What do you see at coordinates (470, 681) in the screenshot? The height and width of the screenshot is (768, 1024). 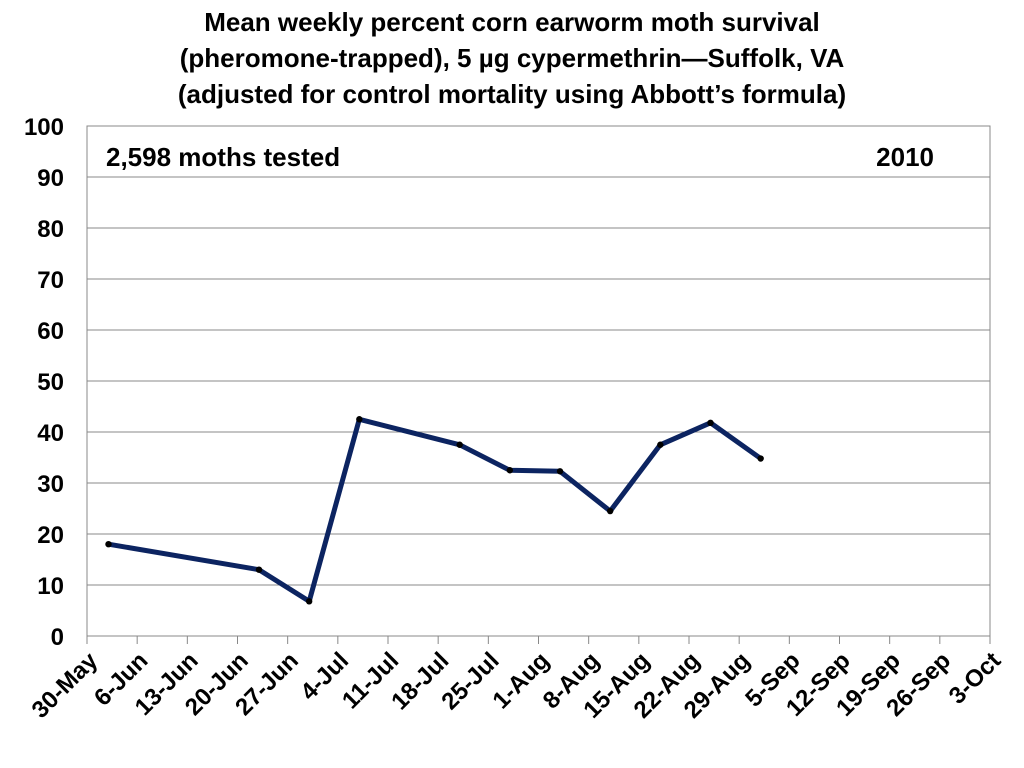 I see `x-tick-label: 25-Jul` at bounding box center [470, 681].